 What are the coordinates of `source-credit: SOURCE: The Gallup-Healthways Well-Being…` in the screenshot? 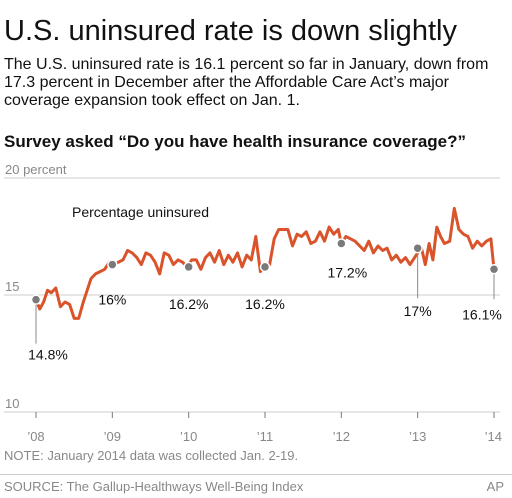 It's located at (154, 486).